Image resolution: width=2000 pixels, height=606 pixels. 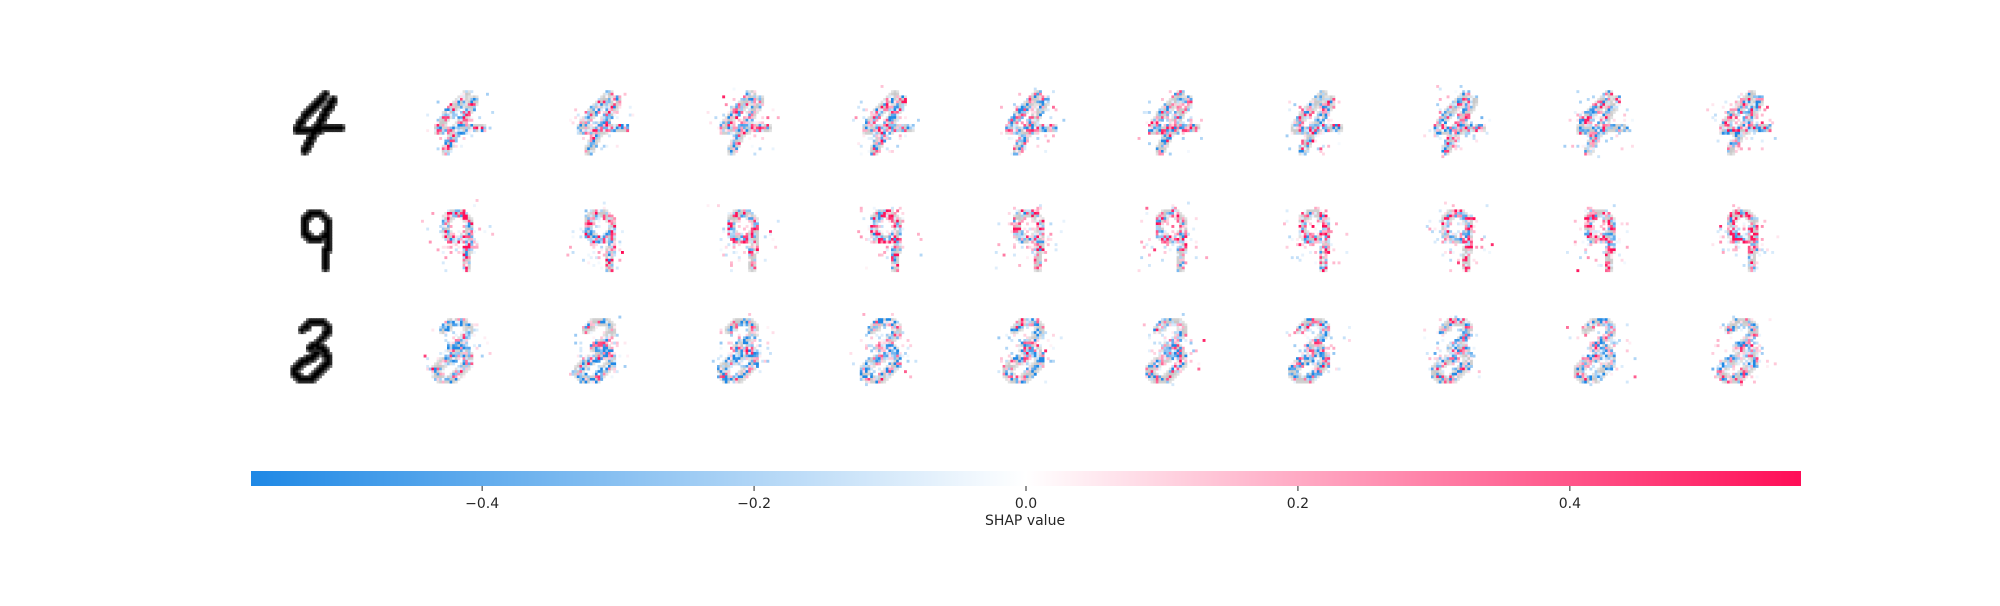 I want to click on colorbar-ticks: −0.4 −0.2 0.0 0.2 0.4, so click(x=1023, y=499).